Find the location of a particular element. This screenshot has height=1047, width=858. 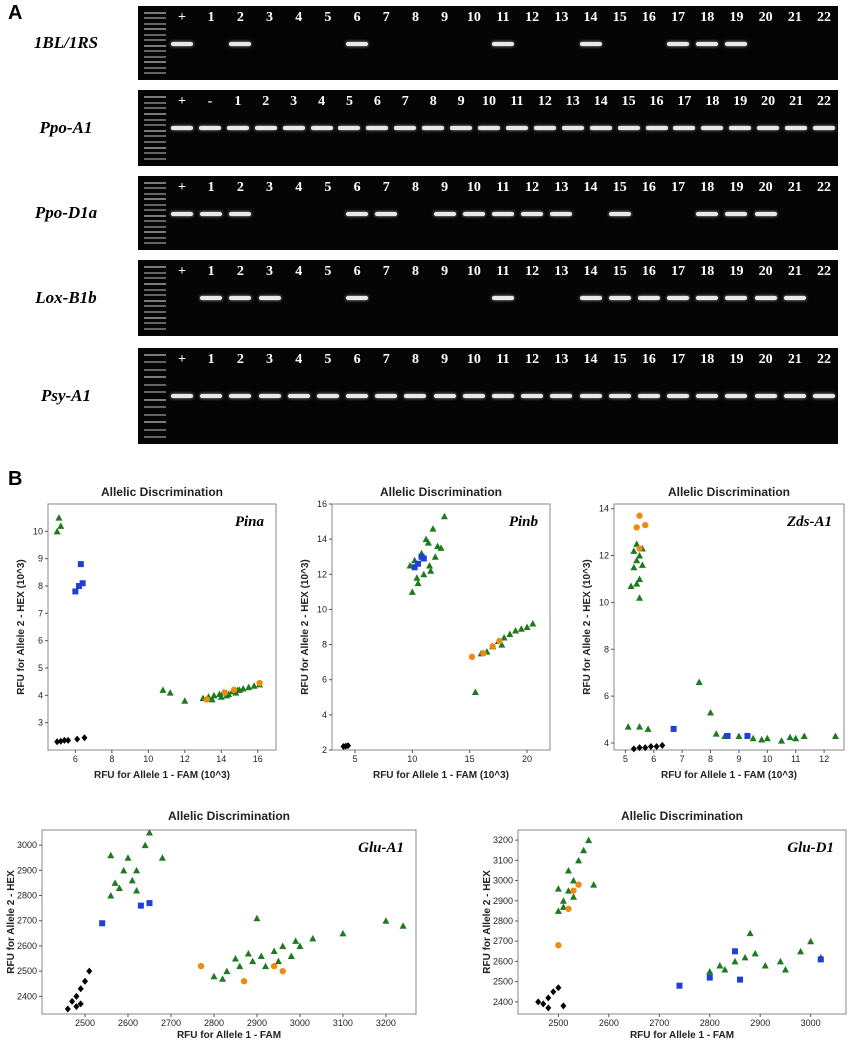

lane-label: 12 is located at coordinates (532, 17).